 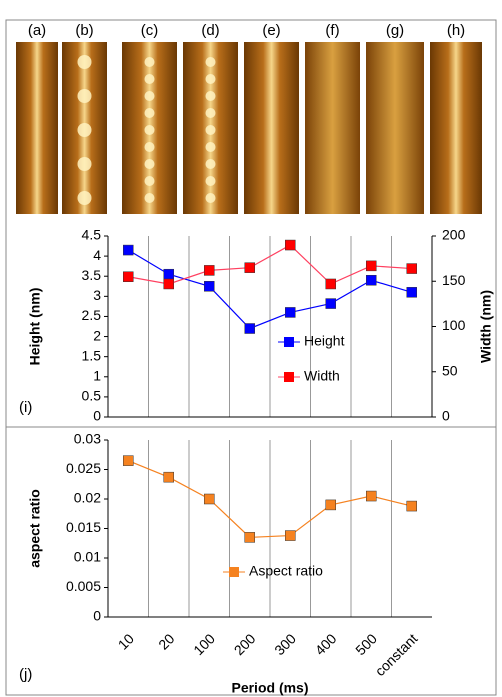 I want to click on panel-label: (i), so click(x=25, y=407).